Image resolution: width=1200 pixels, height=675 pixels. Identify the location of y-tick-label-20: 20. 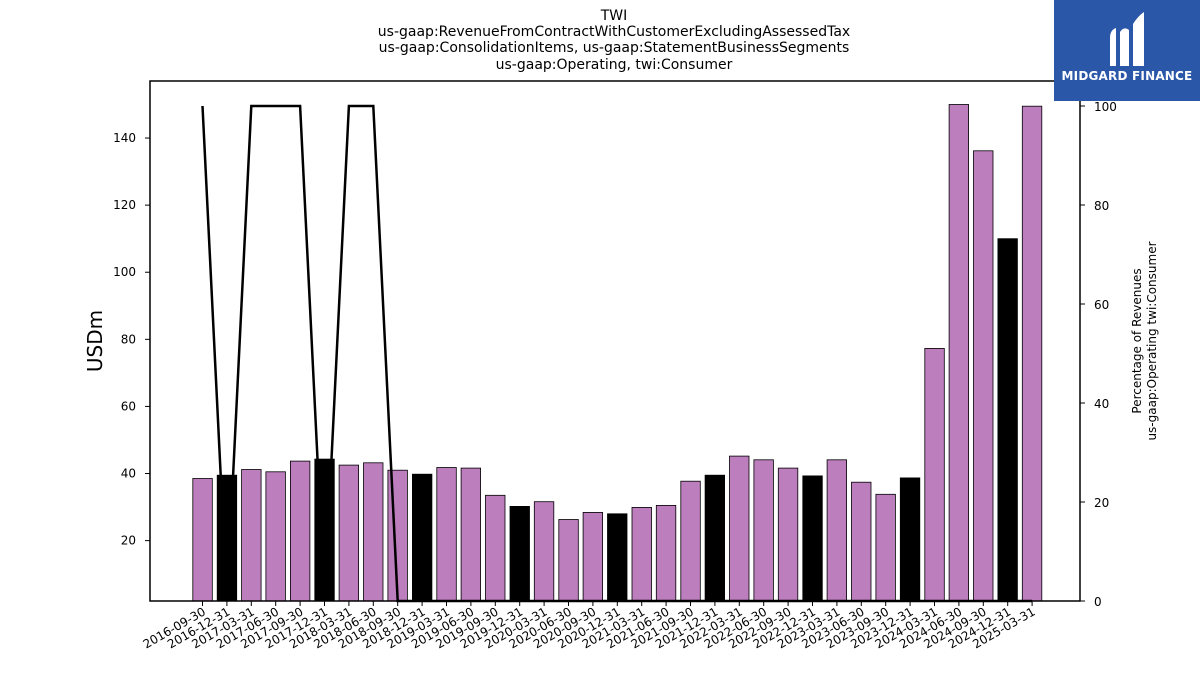
(128, 541).